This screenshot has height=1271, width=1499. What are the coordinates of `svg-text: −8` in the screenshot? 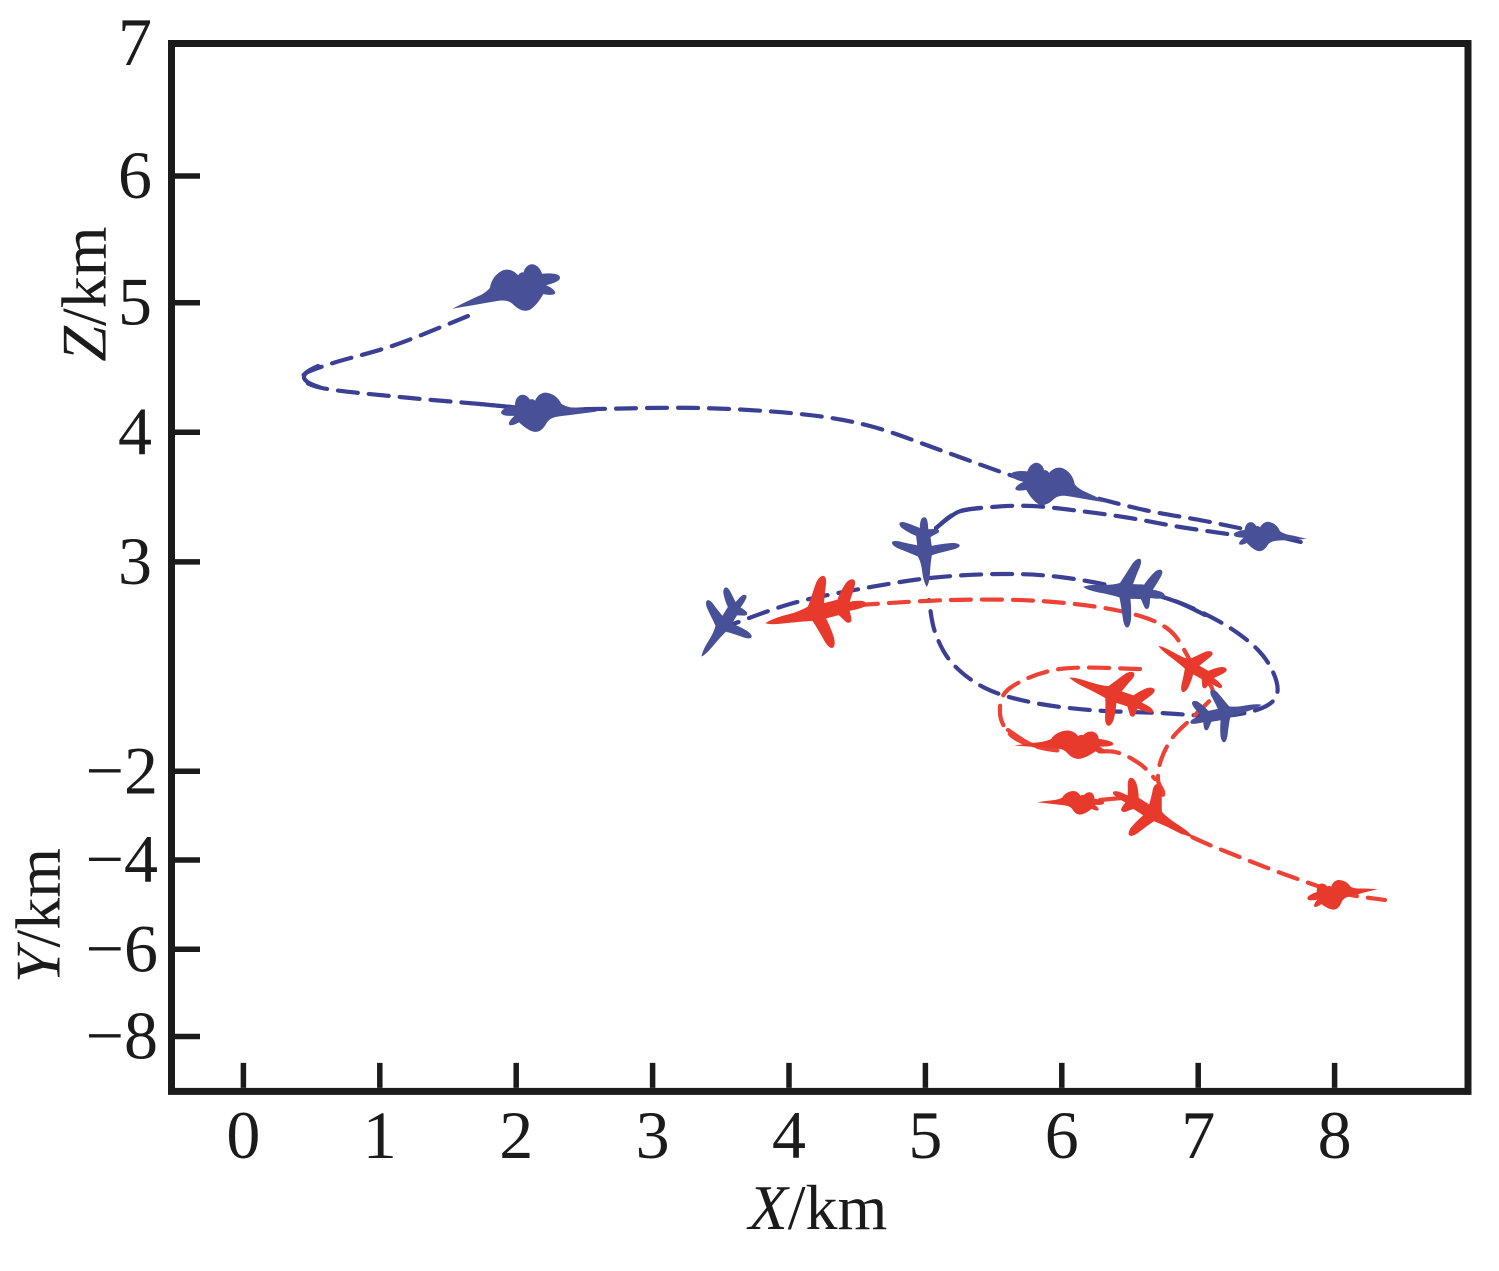 It's located at (122, 1036).